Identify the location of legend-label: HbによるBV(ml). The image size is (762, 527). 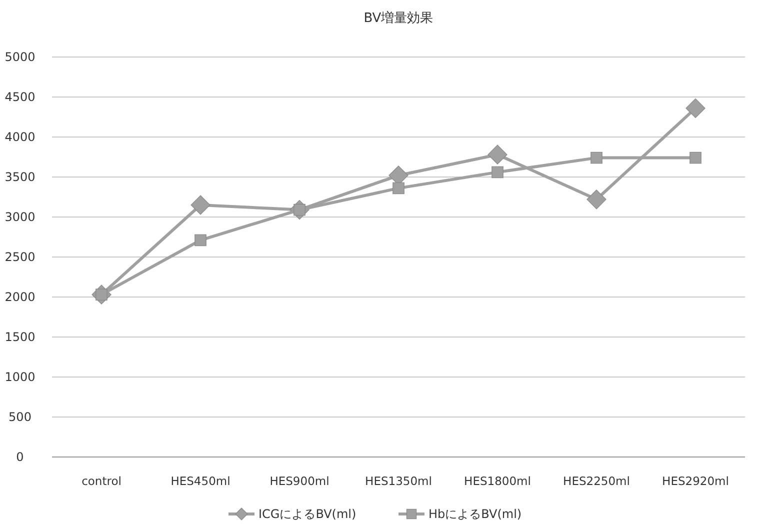
(475, 514).